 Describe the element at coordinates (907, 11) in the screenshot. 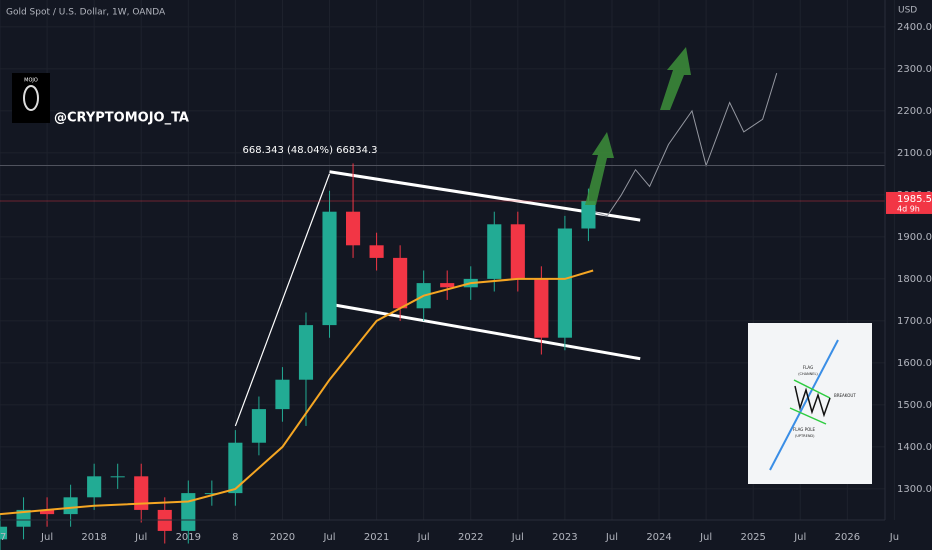

I see `currency: USD` at that location.